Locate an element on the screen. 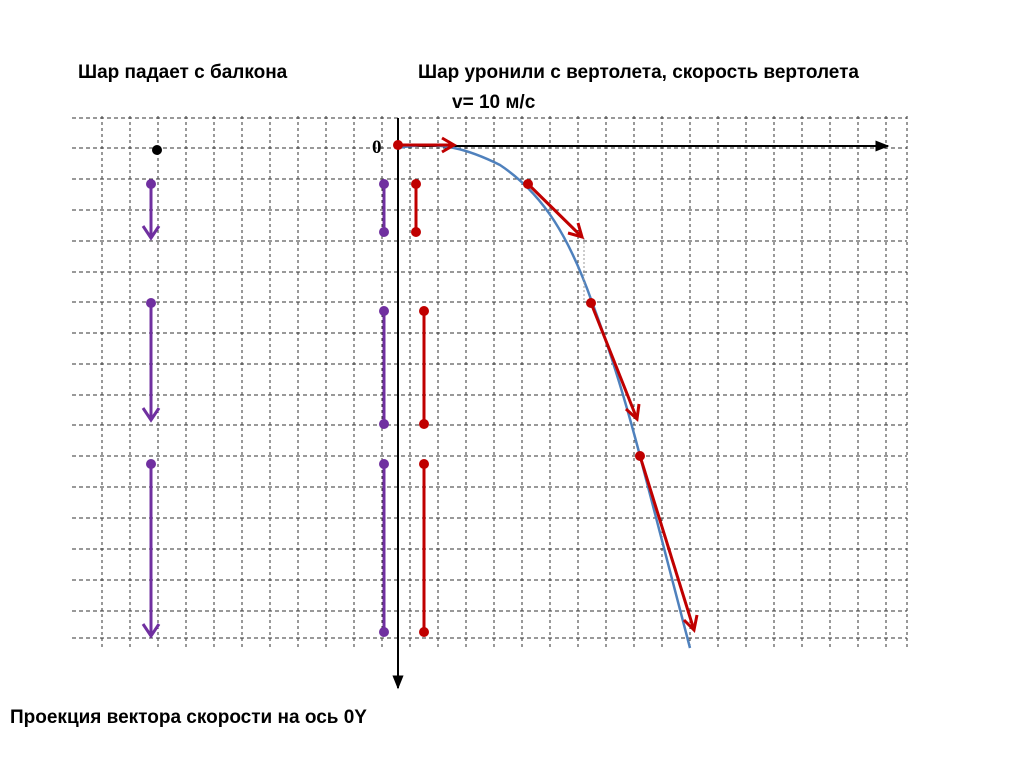  red-projection-3-top is located at coordinates (424, 464).